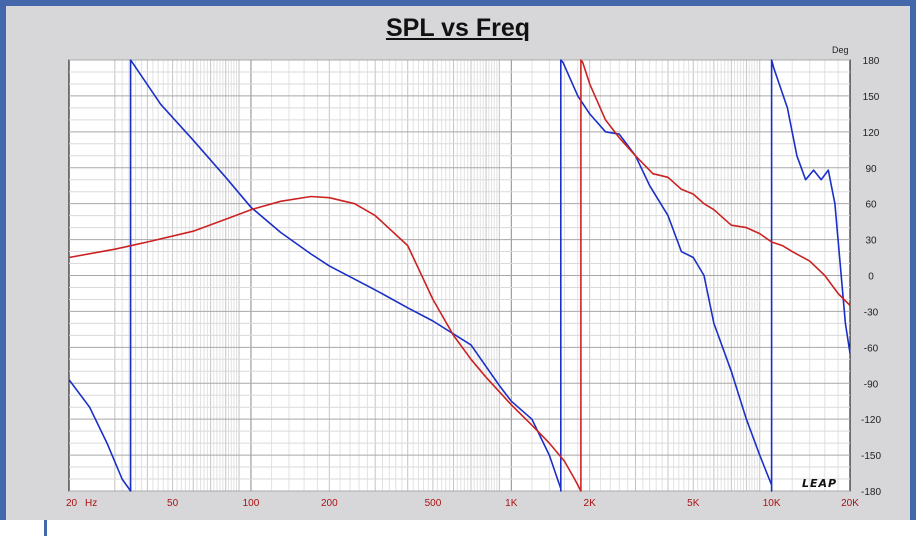 The width and height of the screenshot is (916, 536). What do you see at coordinates (251, 503) in the screenshot?
I see `x-tick-label: 100` at bounding box center [251, 503].